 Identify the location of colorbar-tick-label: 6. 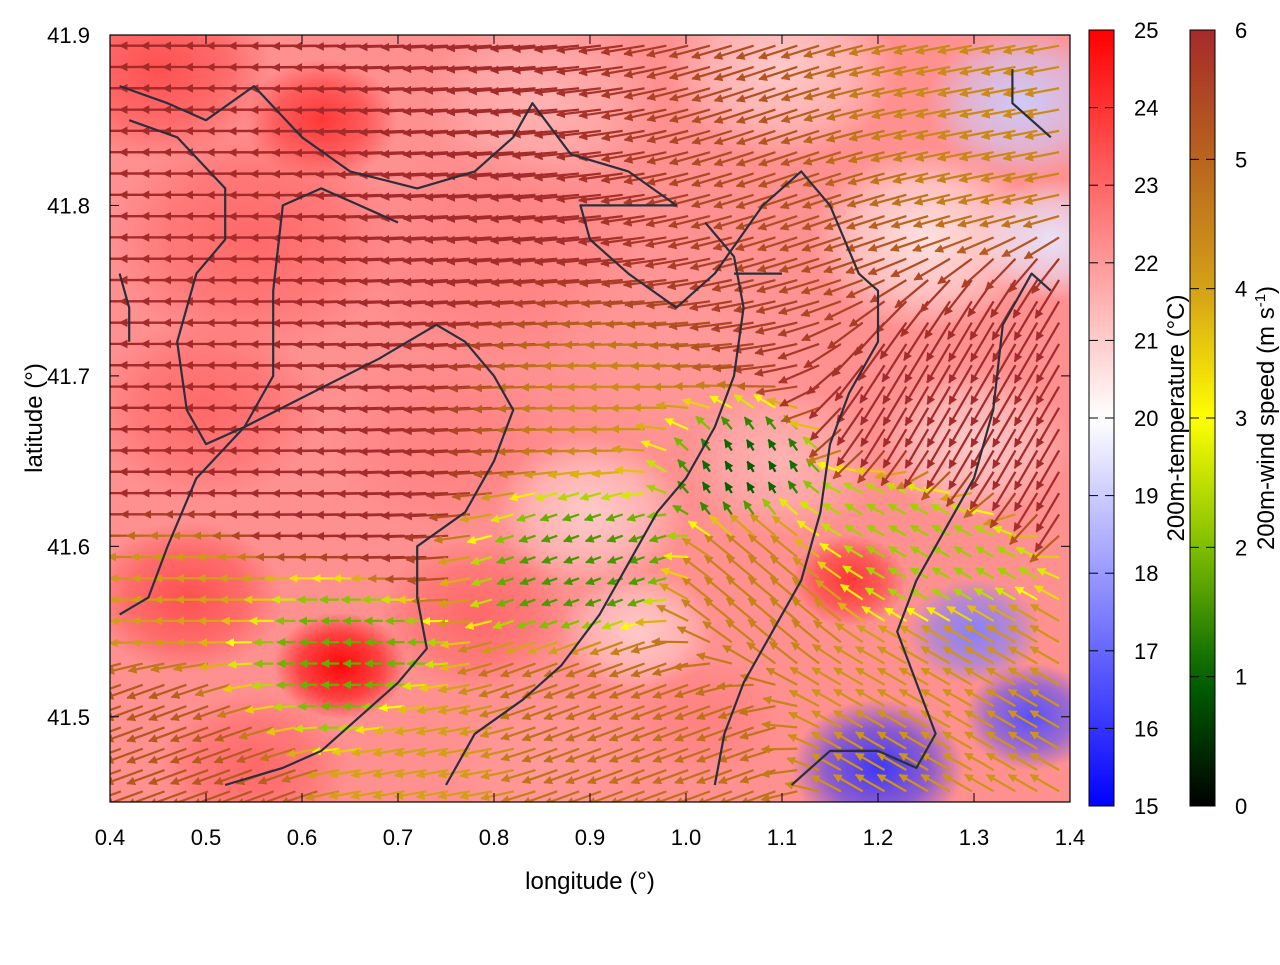
(1241, 30).